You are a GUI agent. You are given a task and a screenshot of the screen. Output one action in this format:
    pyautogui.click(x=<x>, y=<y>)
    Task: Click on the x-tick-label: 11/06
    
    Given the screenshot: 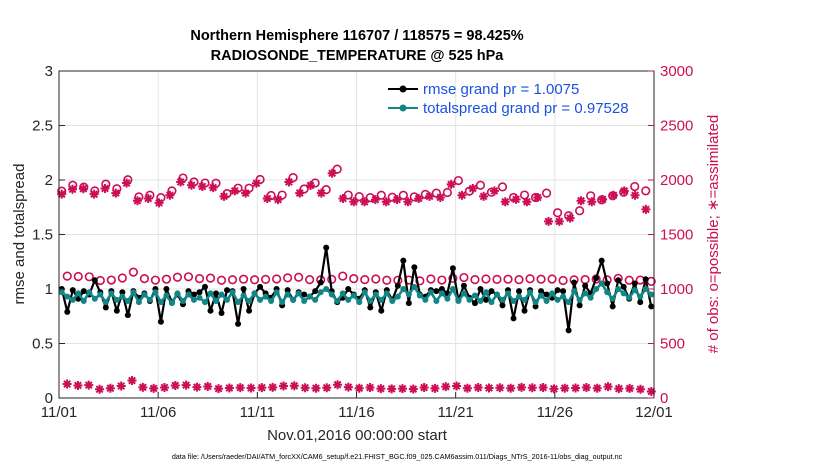 What is the action you would take?
    pyautogui.click(x=158, y=412)
    